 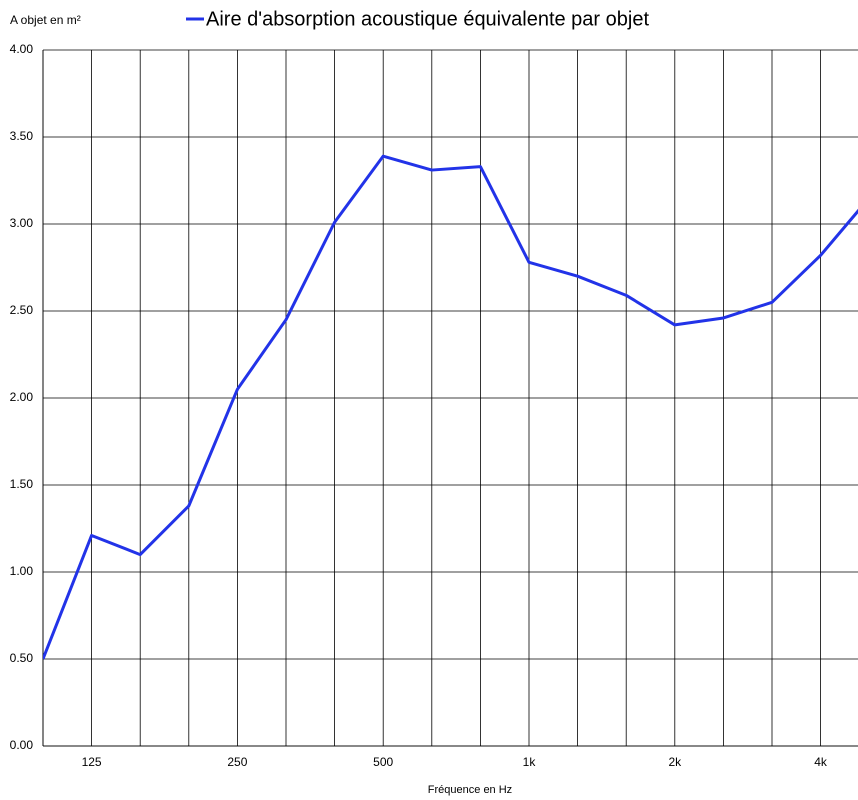 What do you see at coordinates (92, 762) in the screenshot?
I see `x-tick-label: 125` at bounding box center [92, 762].